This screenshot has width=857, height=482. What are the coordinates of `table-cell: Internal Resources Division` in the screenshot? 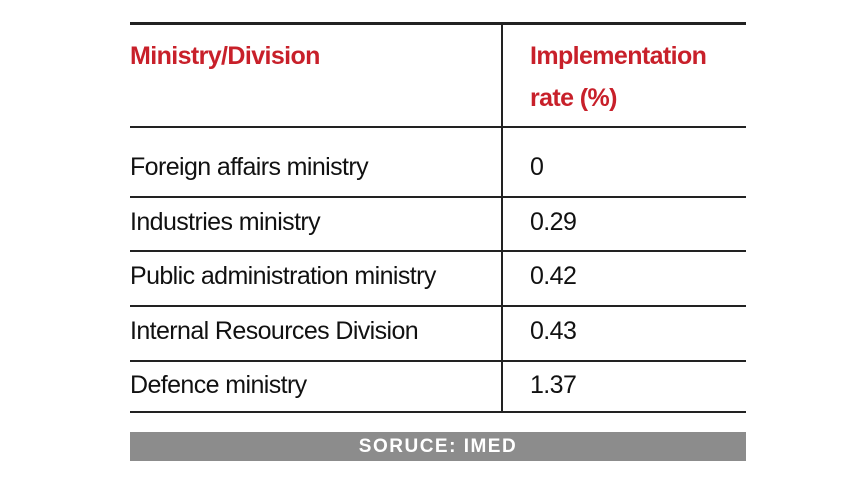 It's located at (274, 330).